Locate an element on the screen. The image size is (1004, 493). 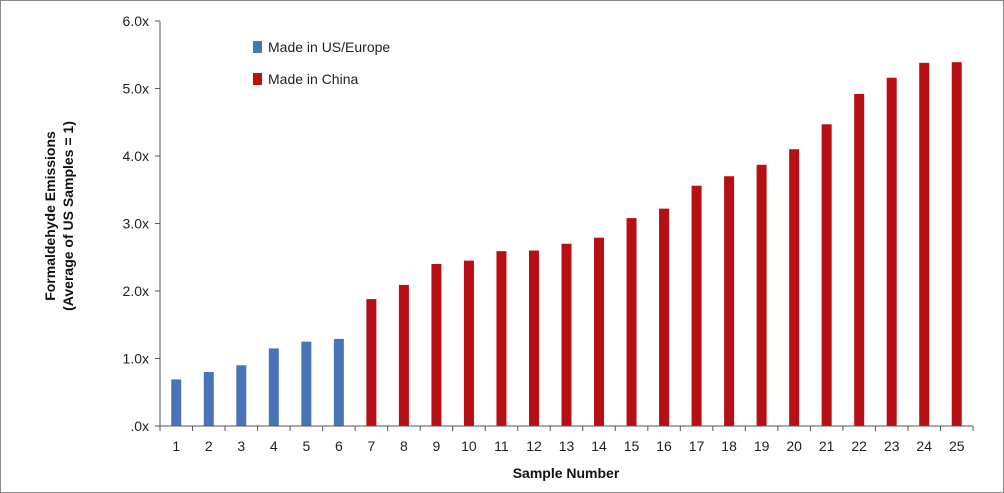
y-axis-title-line-2: (Average of US Samples = 1) is located at coordinates (68, 216).